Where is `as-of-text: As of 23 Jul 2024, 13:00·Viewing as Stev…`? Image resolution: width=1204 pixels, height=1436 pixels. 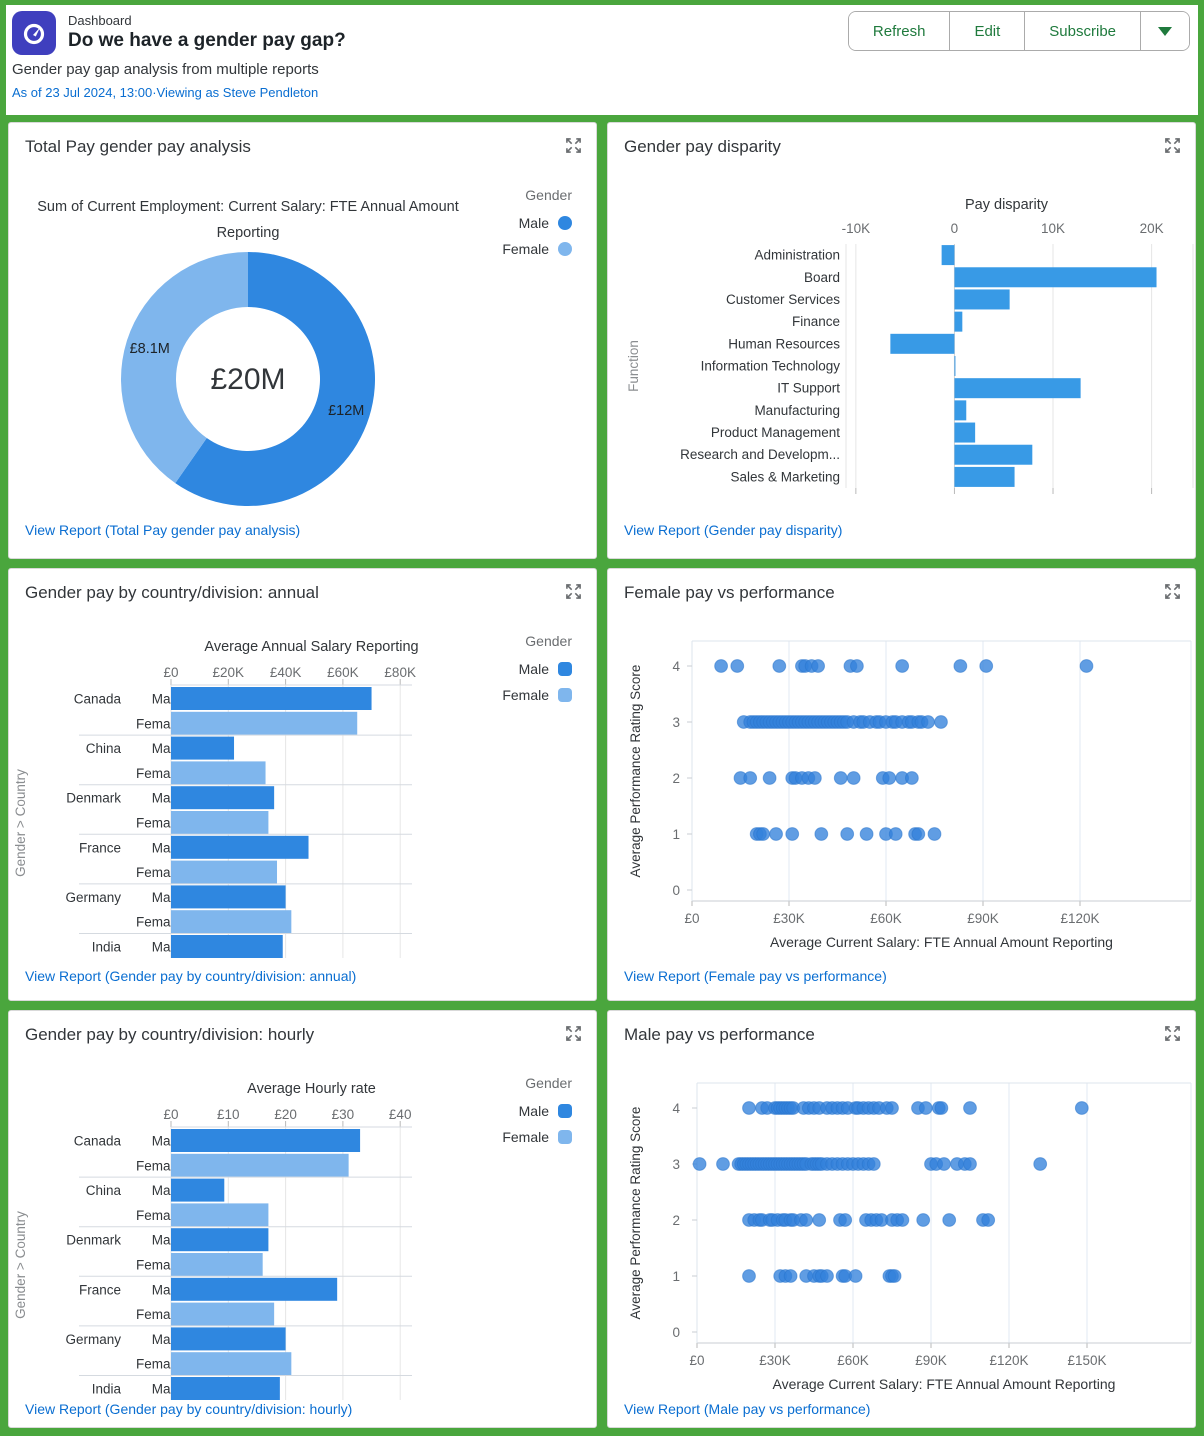
as-of-text: As of 23 Jul 2024, 13:00·Viewing as Stev… is located at coordinates (165, 92).